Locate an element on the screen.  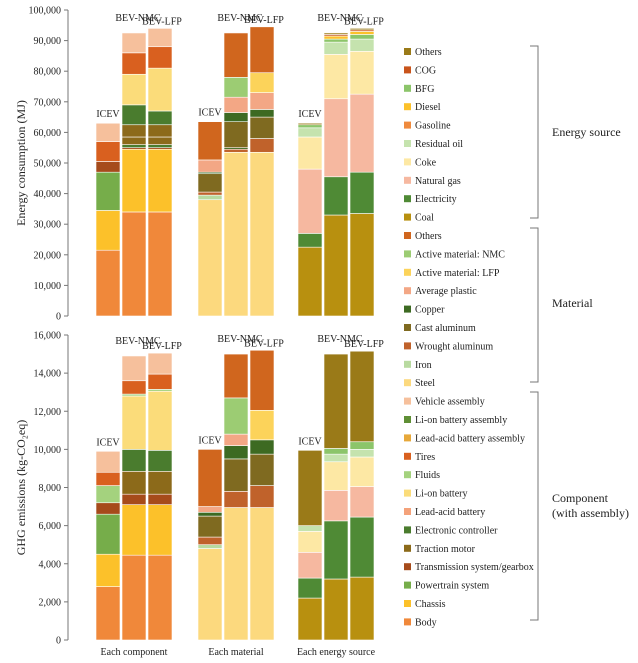
legend-swatch-residual-oil is located at coordinates (407, 143).